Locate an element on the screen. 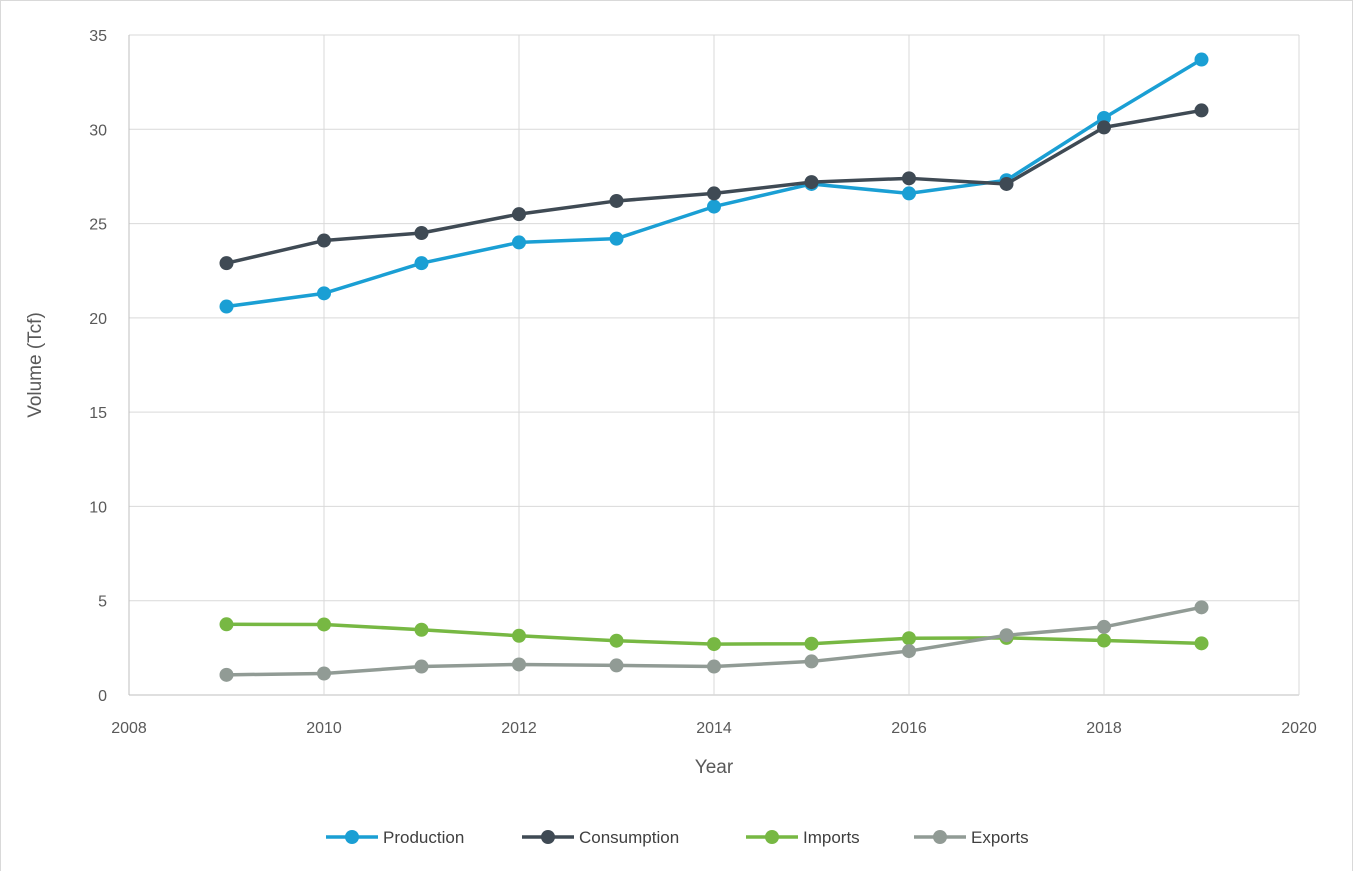 This screenshot has height=871, width=1353. y-tick-label: 5 is located at coordinates (102, 602).